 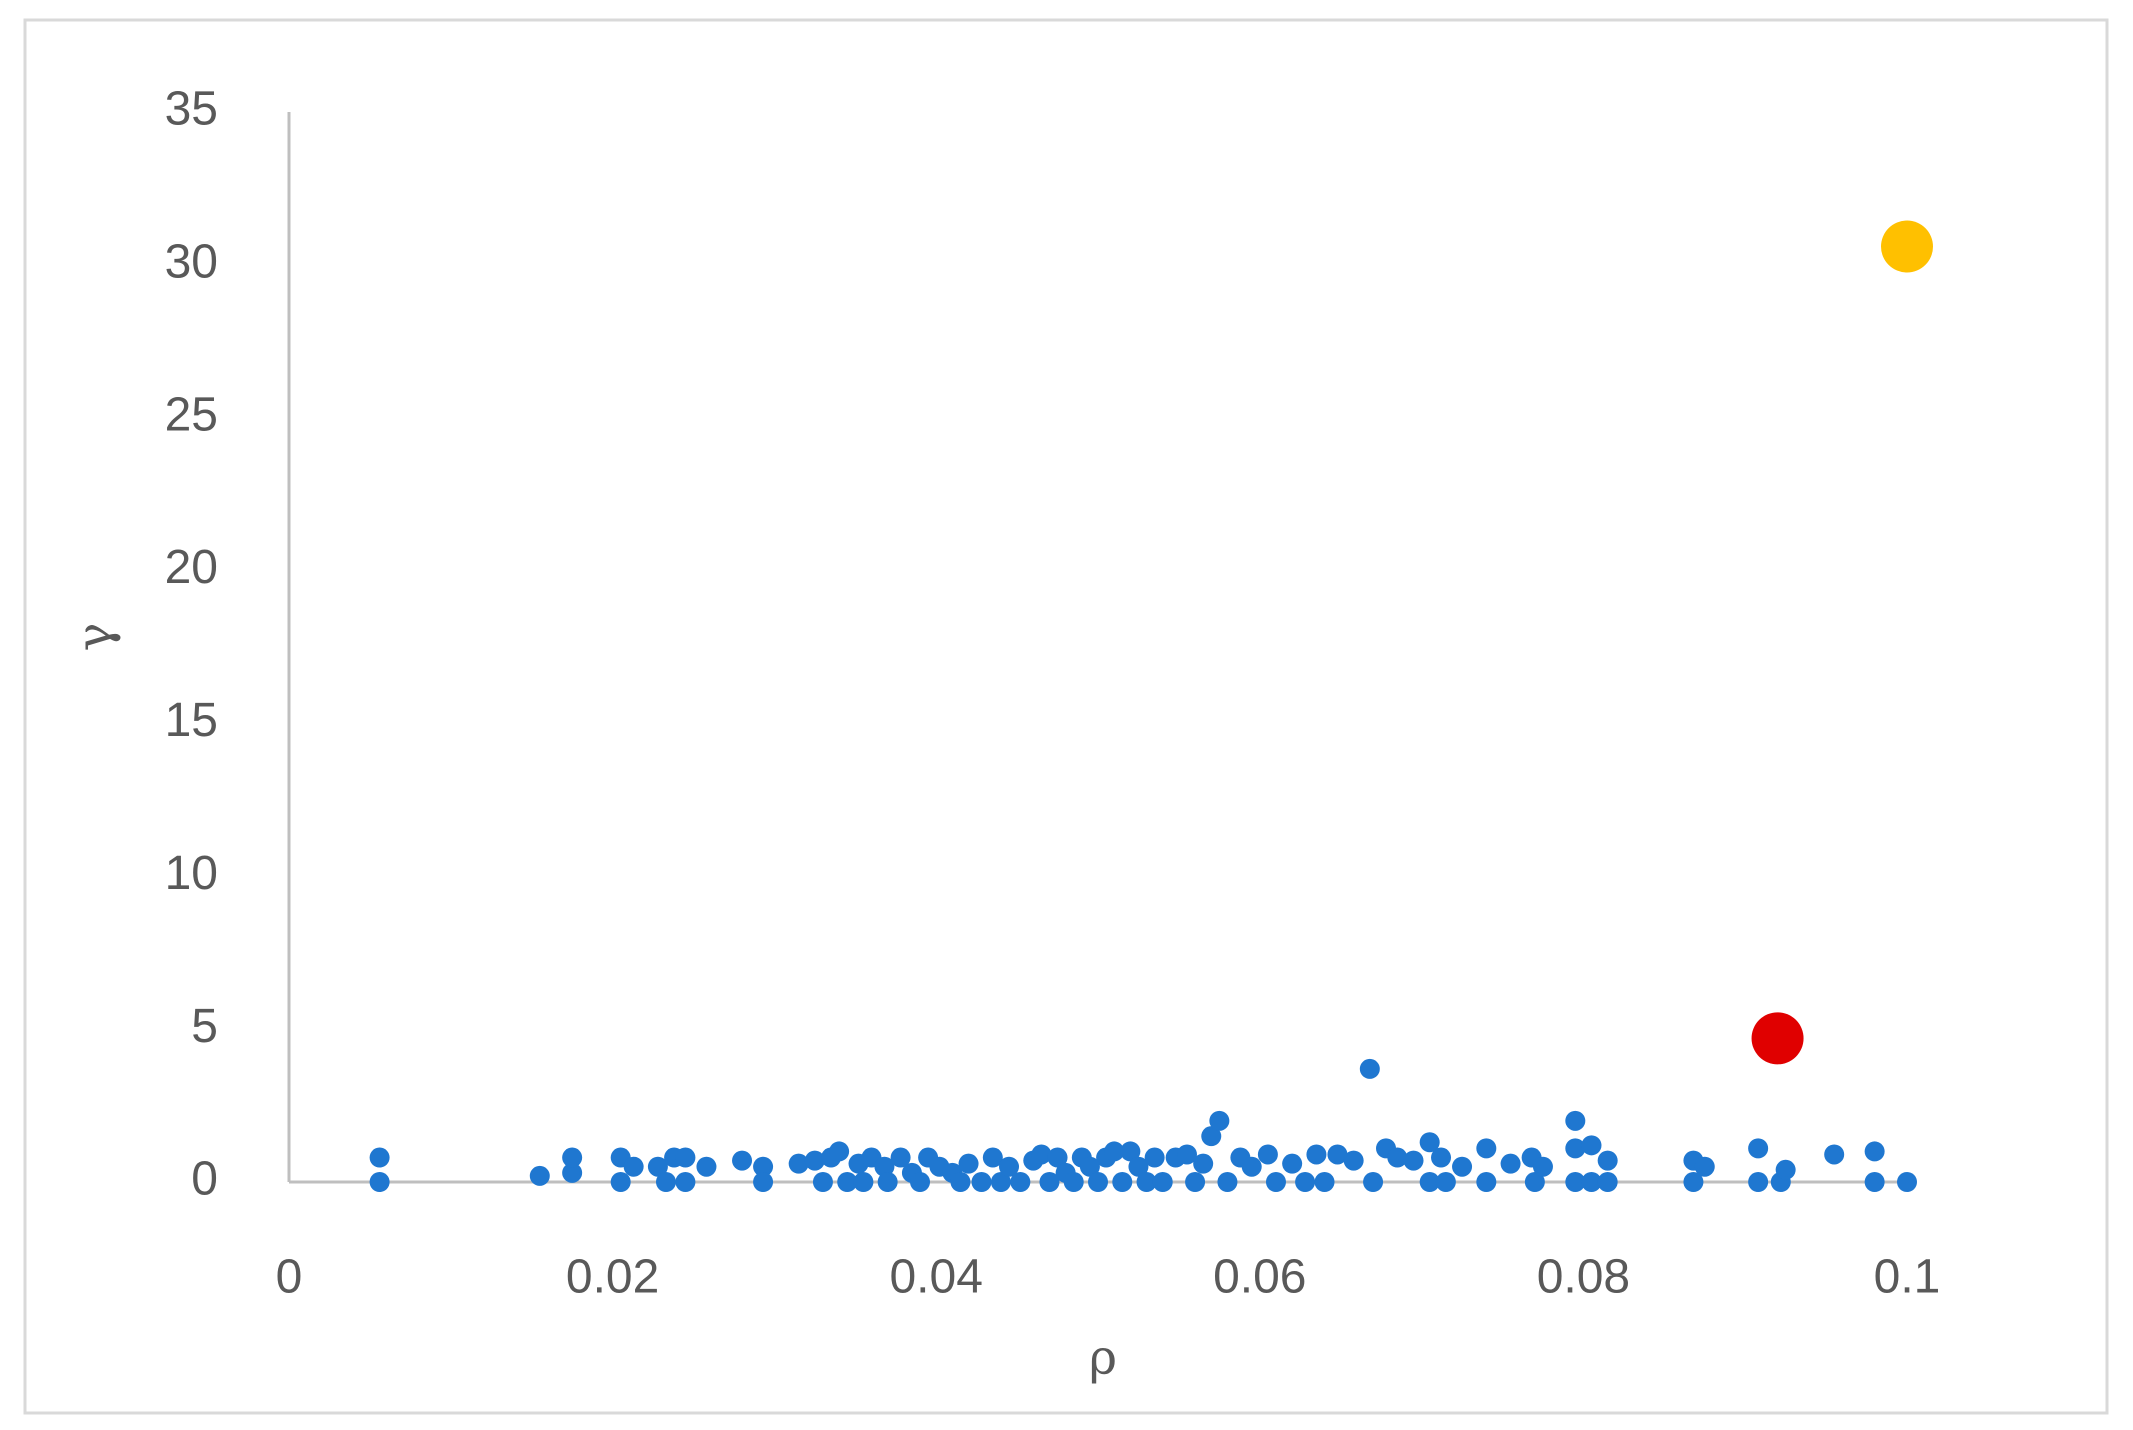 I want to click on y-tick-label: 15, so click(x=191, y=720).